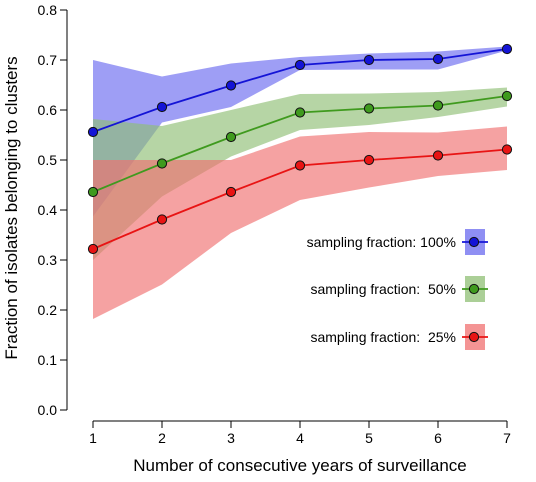  What do you see at coordinates (48, 160) in the screenshot?
I see `y-tick-label: 0.5` at bounding box center [48, 160].